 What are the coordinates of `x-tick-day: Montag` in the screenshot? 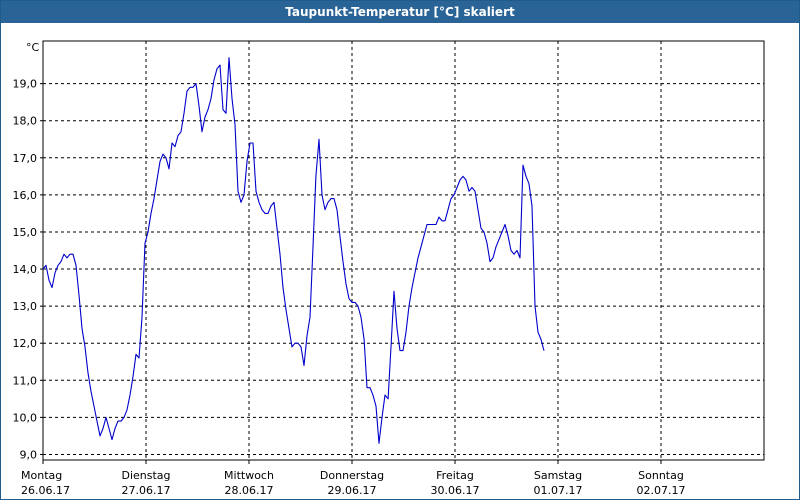 It's located at (41, 475).